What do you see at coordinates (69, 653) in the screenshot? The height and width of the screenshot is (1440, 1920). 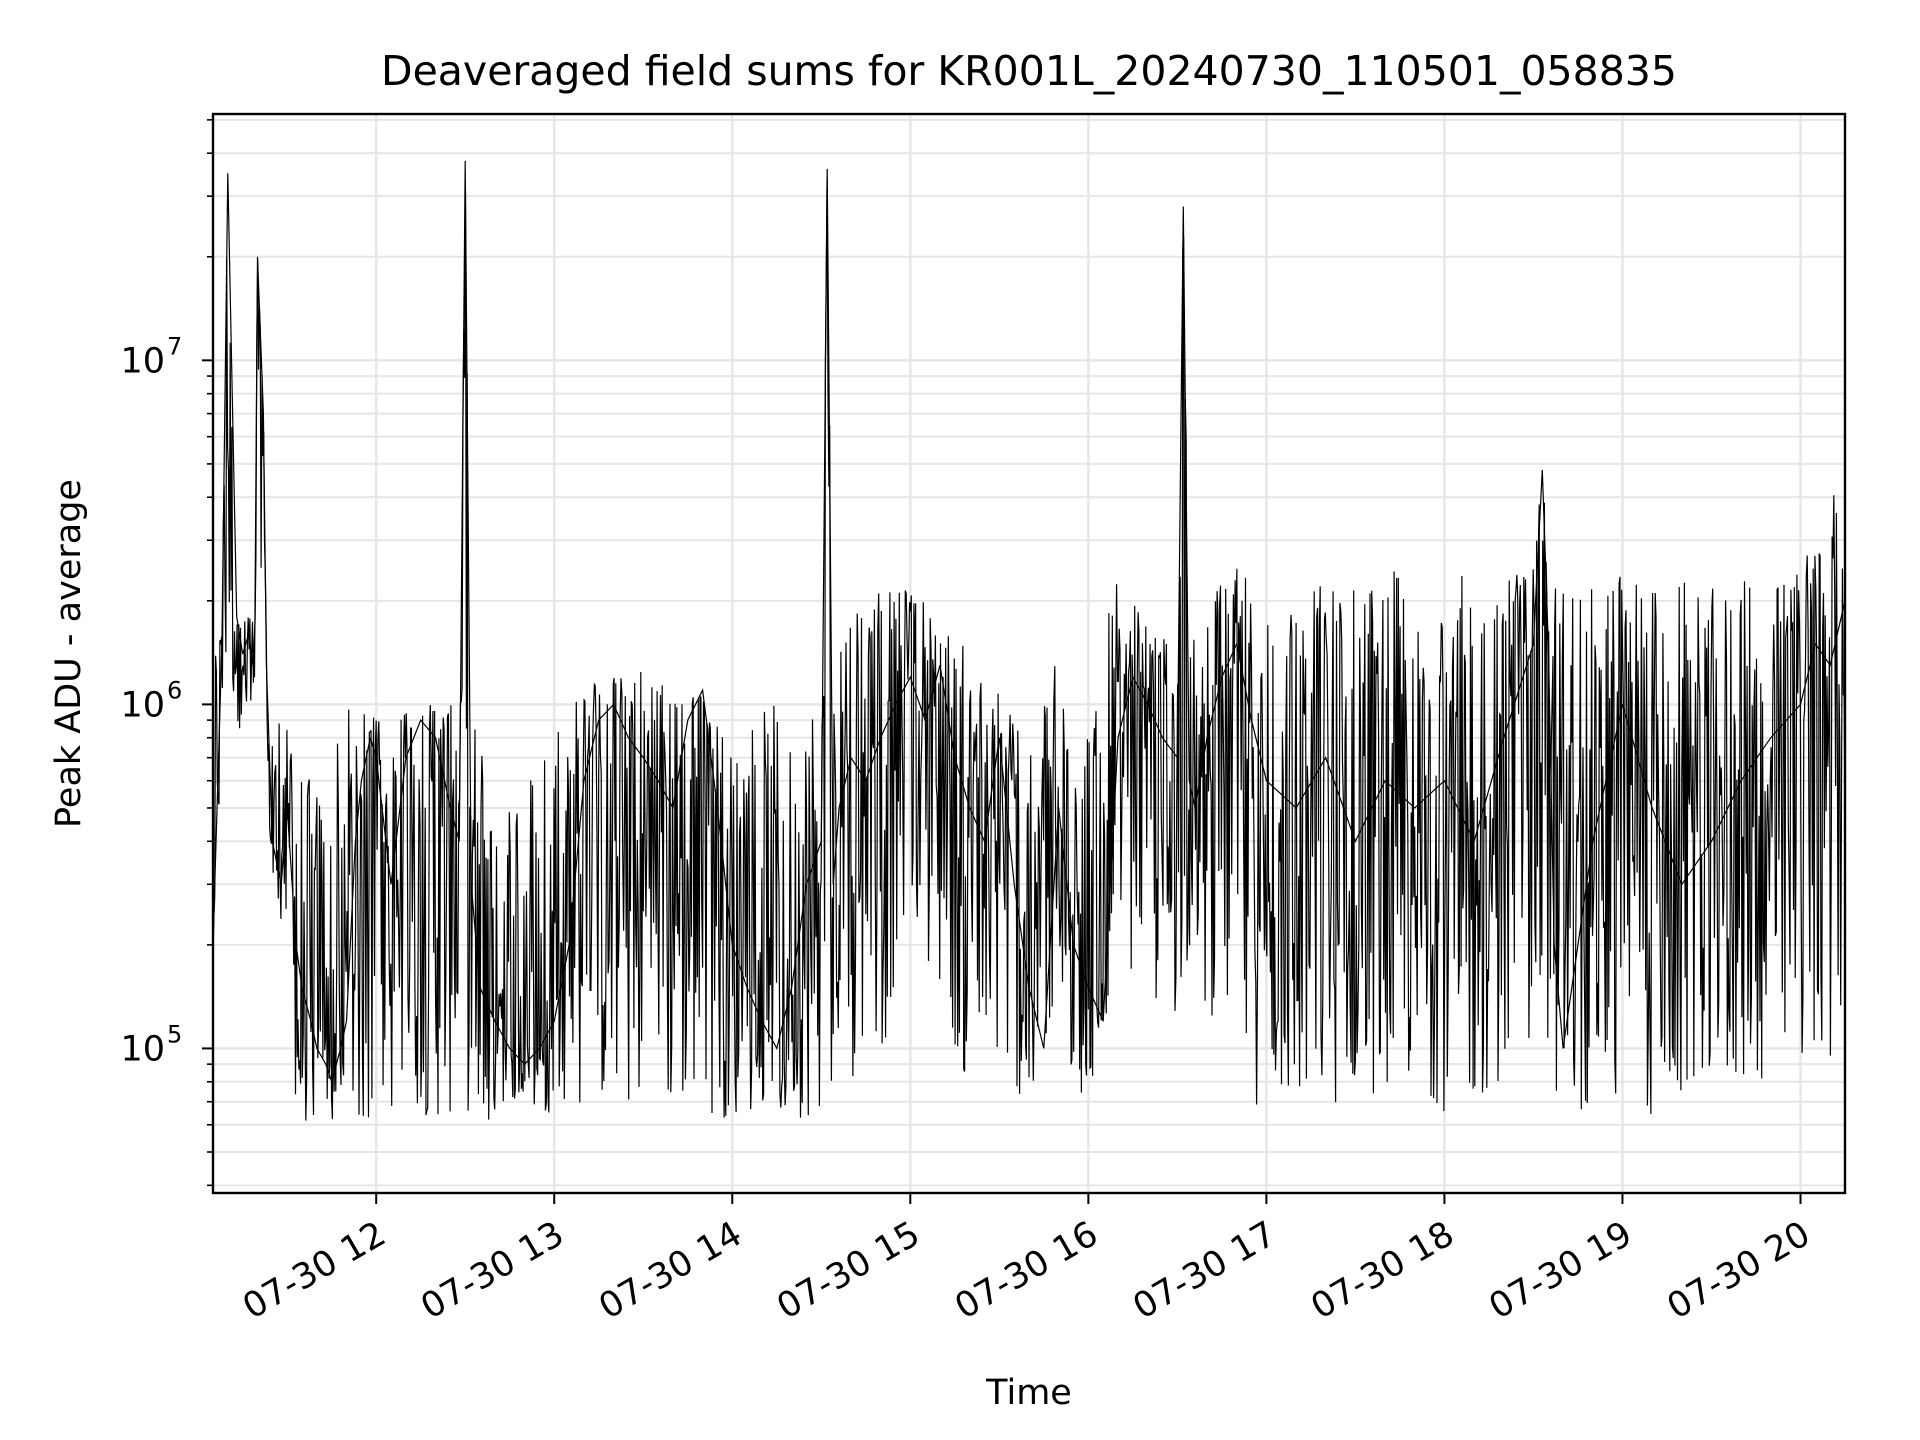 I see `y-axis-label: Peak ADU - average` at bounding box center [69, 653].